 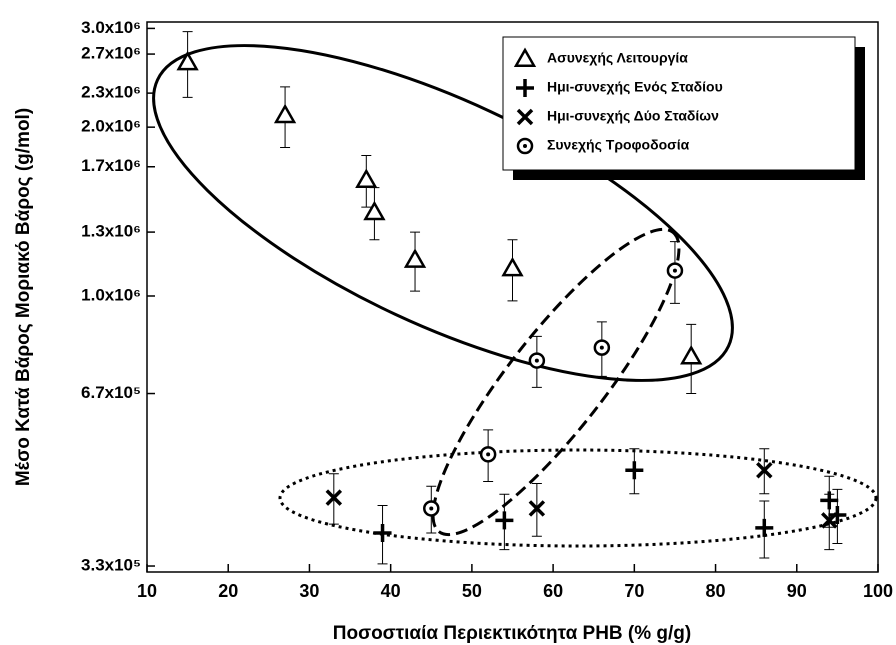 What do you see at coordinates (111, 294) in the screenshot?
I see `y-tick-label: 1.0x10⁶` at bounding box center [111, 294].